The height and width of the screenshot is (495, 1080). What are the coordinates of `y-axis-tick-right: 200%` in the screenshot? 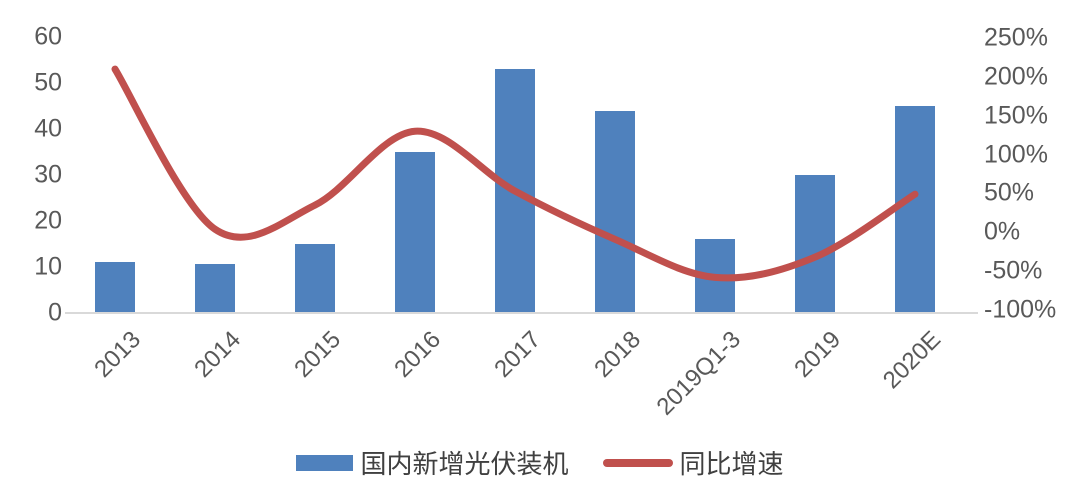 It's located at (1016, 76).